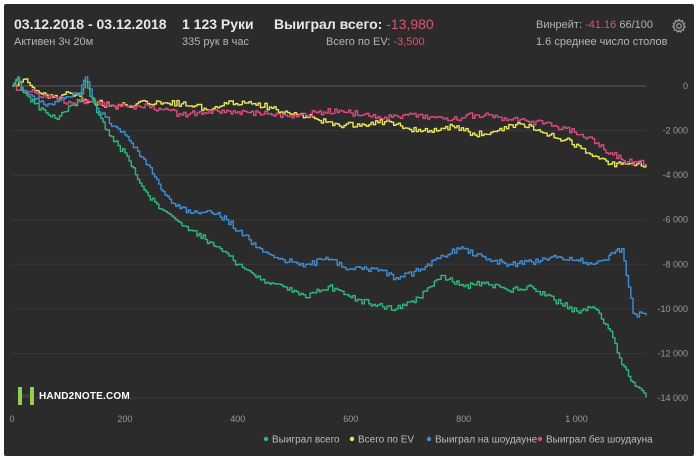 The image size is (700, 460). What do you see at coordinates (350, 419) in the screenshot?
I see `x-tick-label: 600` at bounding box center [350, 419].